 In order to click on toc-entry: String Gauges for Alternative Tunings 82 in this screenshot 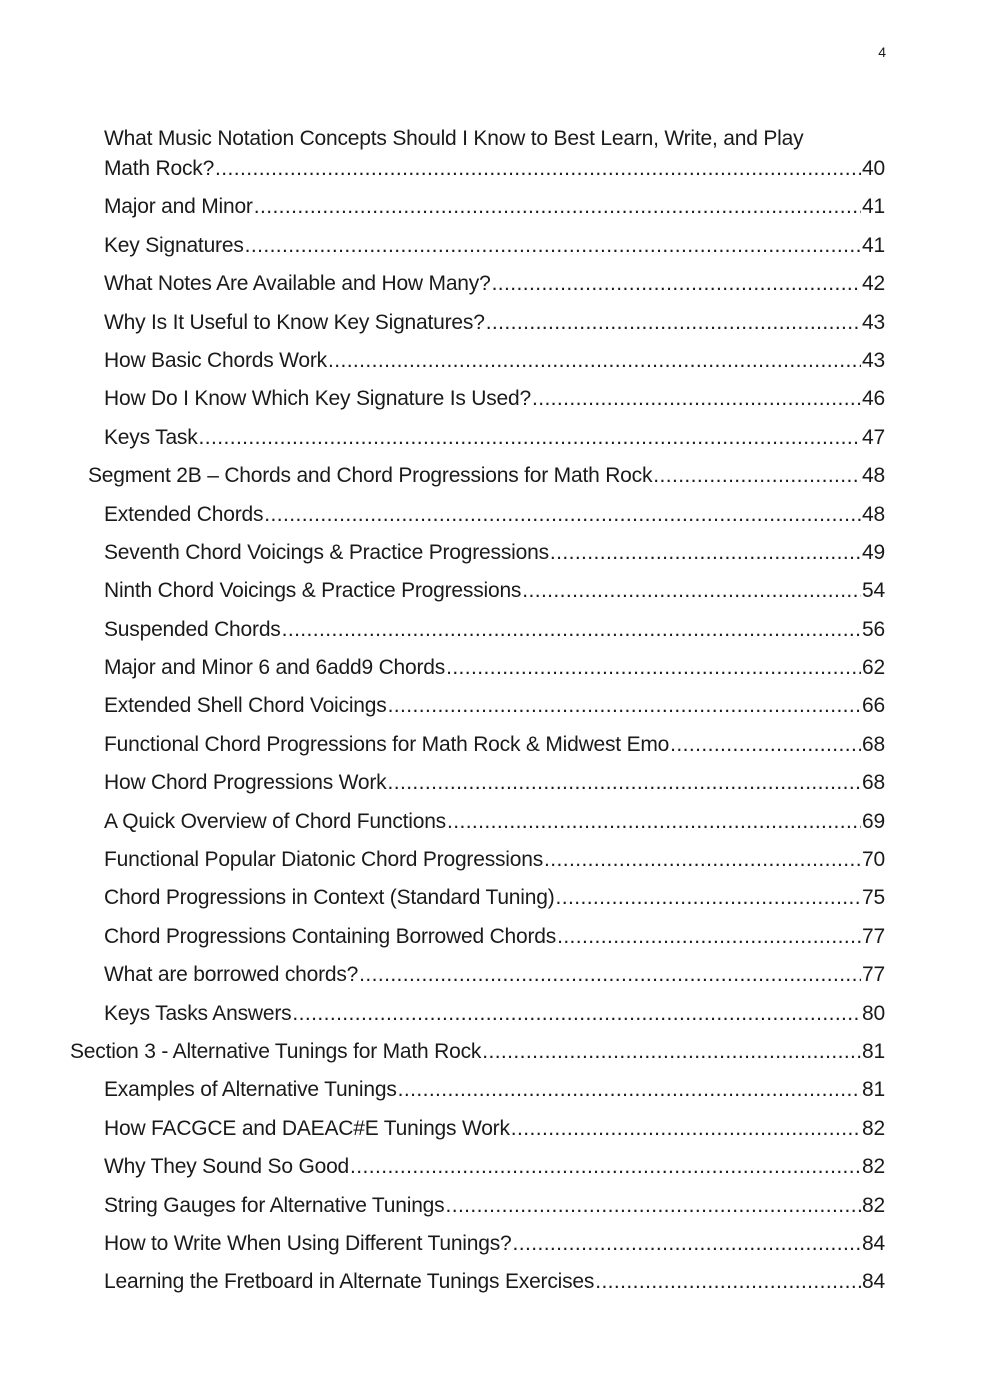, I will do `click(494, 1206)`.